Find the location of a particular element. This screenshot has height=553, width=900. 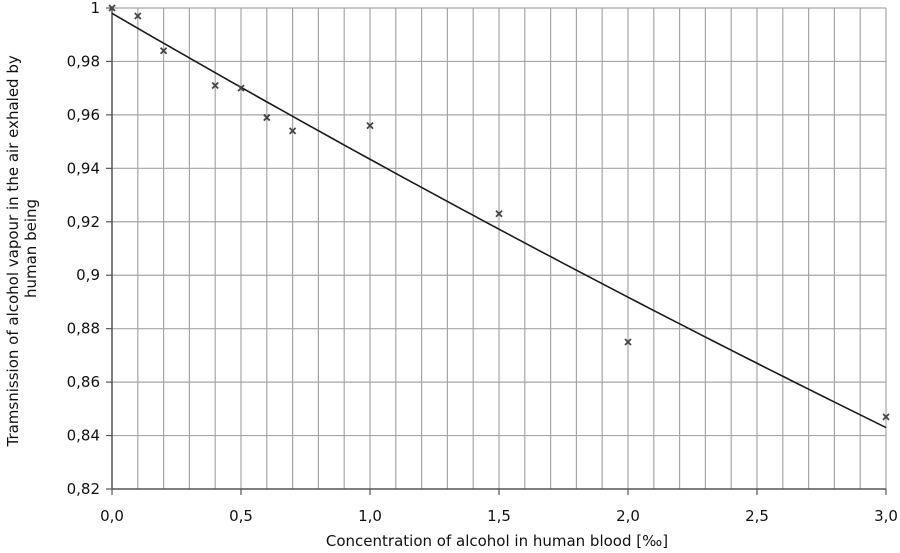

y-tick-label: 0,88 is located at coordinates (83, 329).